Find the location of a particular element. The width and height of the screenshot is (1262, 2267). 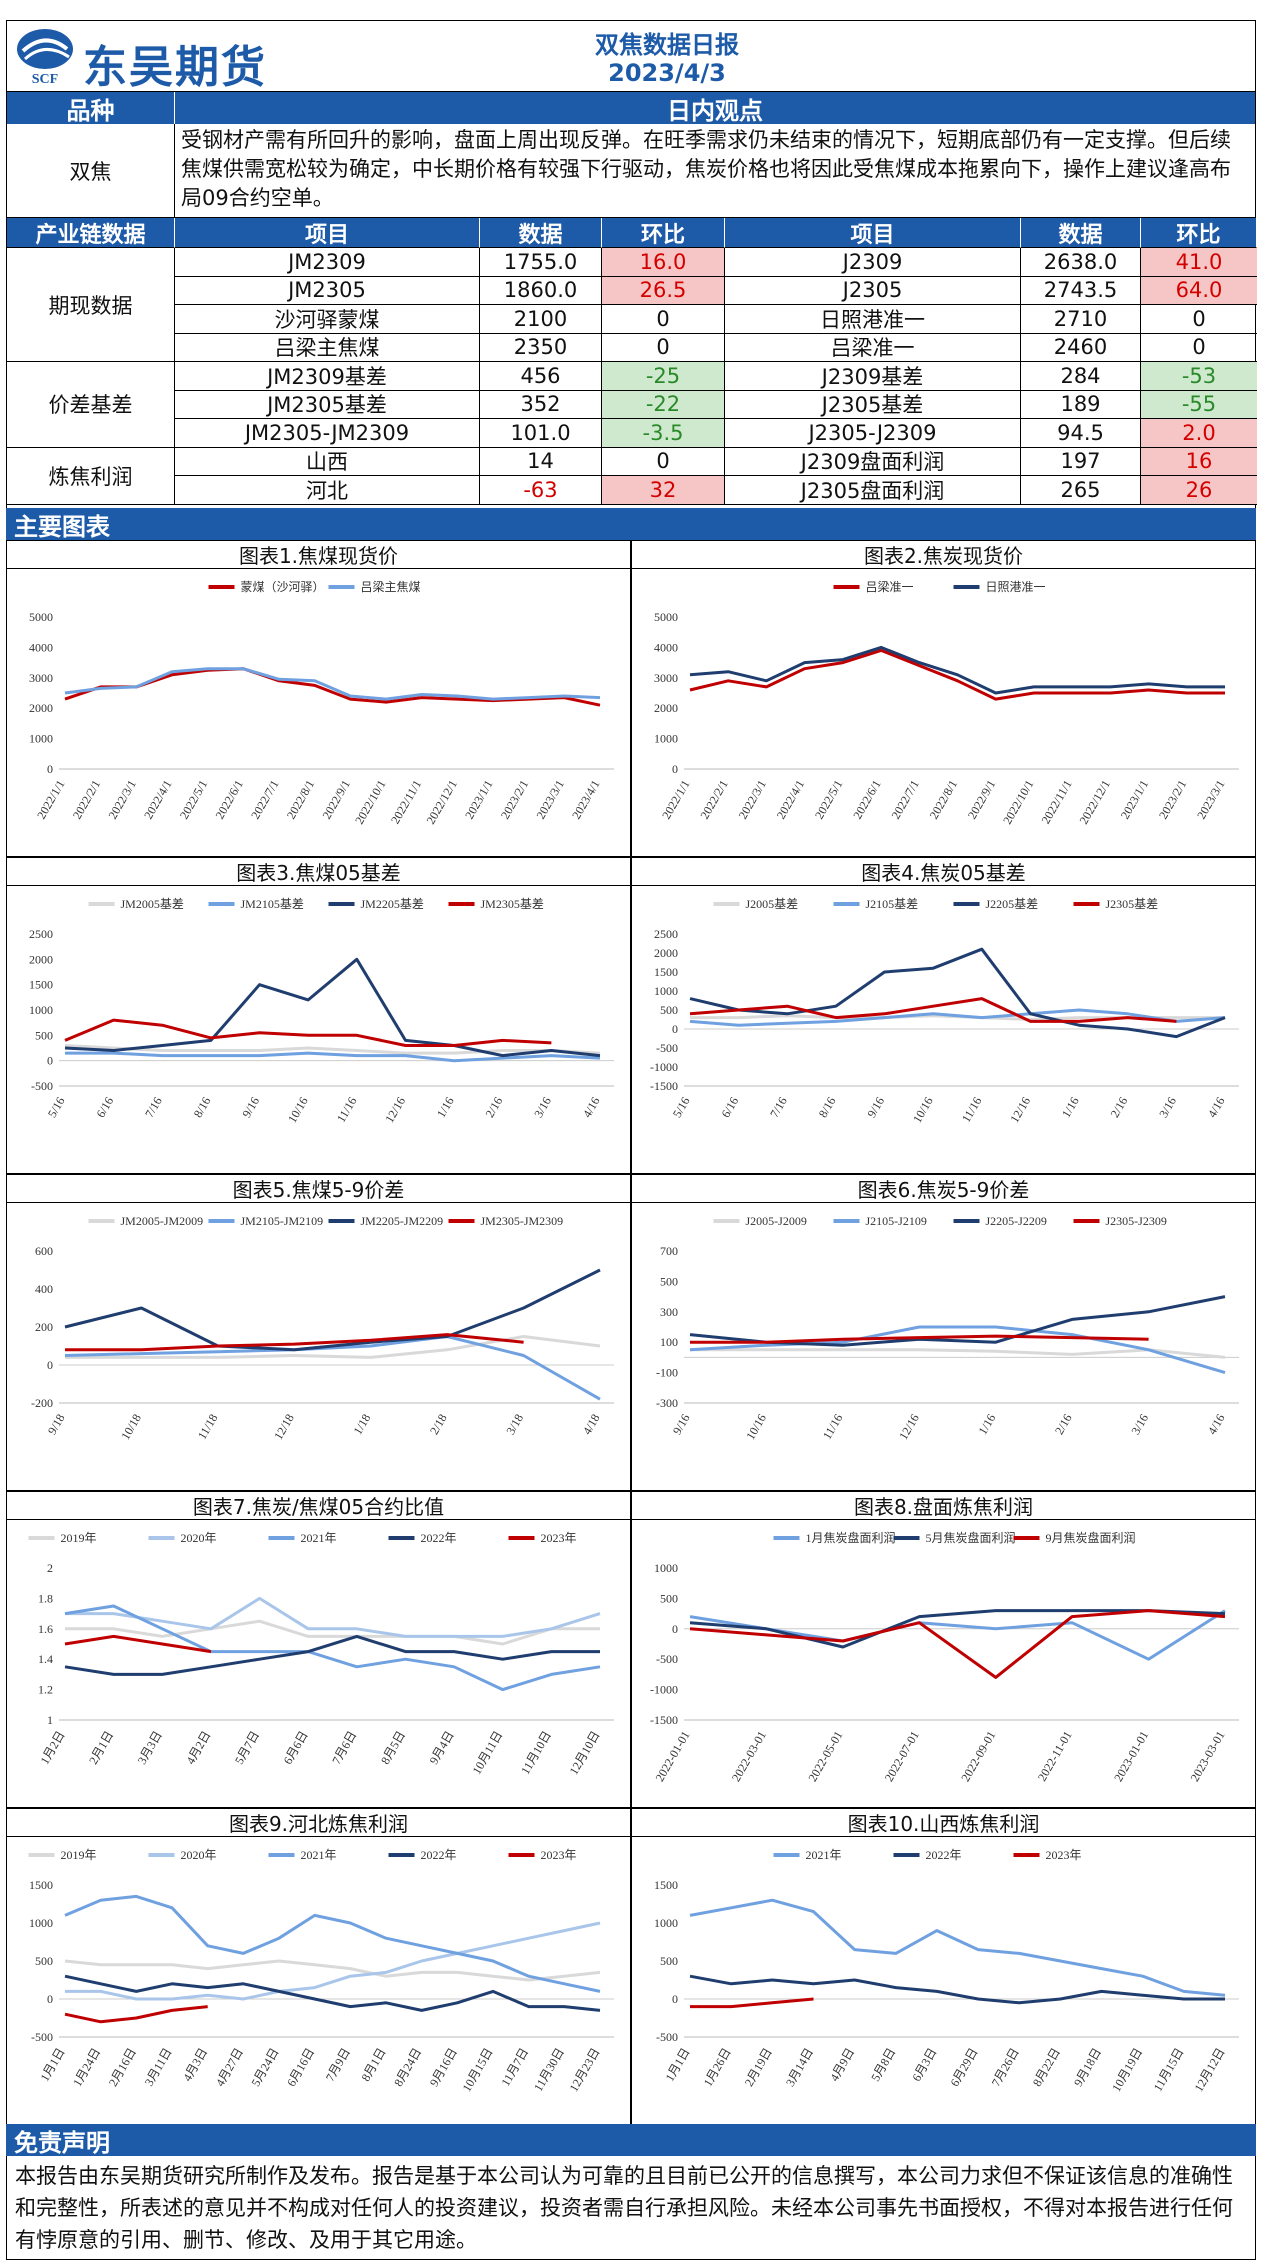

legend-item: J2105基差 is located at coordinates (876, 904).